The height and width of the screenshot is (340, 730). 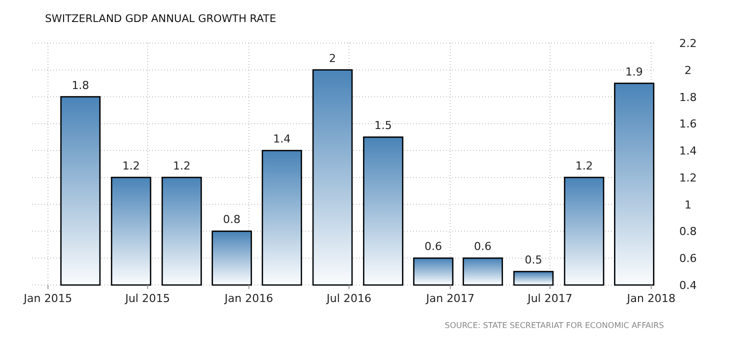 What do you see at coordinates (554, 325) in the screenshot?
I see `source-note: SOURCE: STATE SECRETARIAT FOR ECONOMIC AFFAIRS` at bounding box center [554, 325].